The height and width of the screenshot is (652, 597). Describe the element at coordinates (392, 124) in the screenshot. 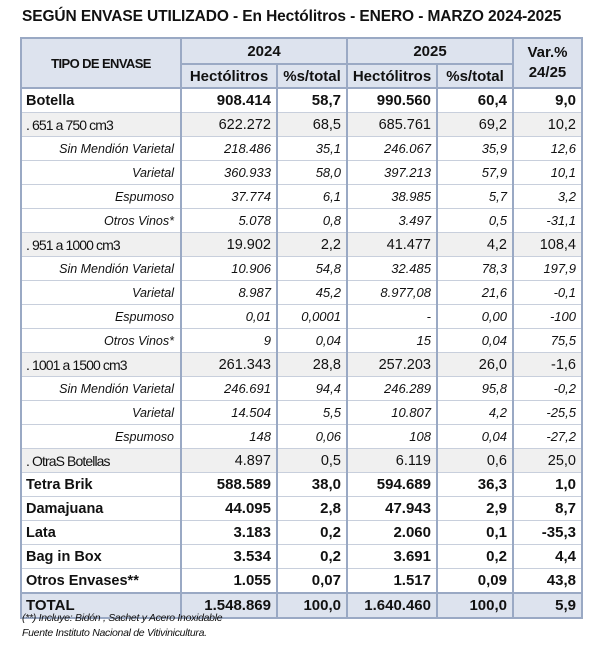

I see `cell-hectolitros-2025: 685.761` at that location.